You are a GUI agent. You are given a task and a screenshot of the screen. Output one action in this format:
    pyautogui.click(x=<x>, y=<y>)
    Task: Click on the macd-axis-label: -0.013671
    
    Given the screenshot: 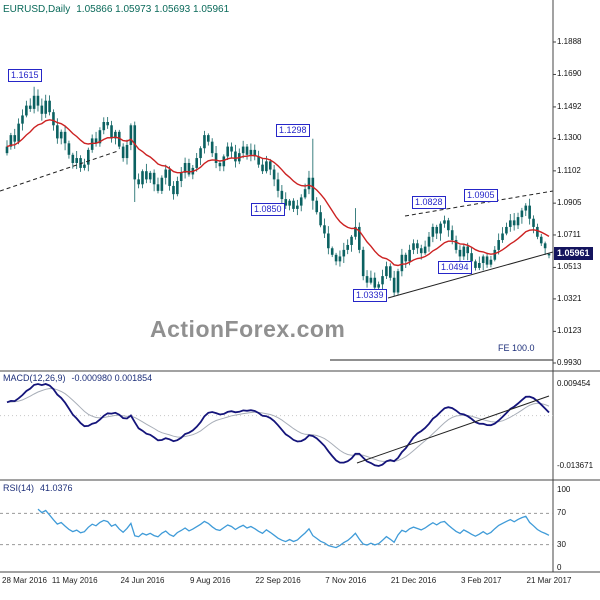 What is the action you would take?
    pyautogui.click(x=575, y=465)
    